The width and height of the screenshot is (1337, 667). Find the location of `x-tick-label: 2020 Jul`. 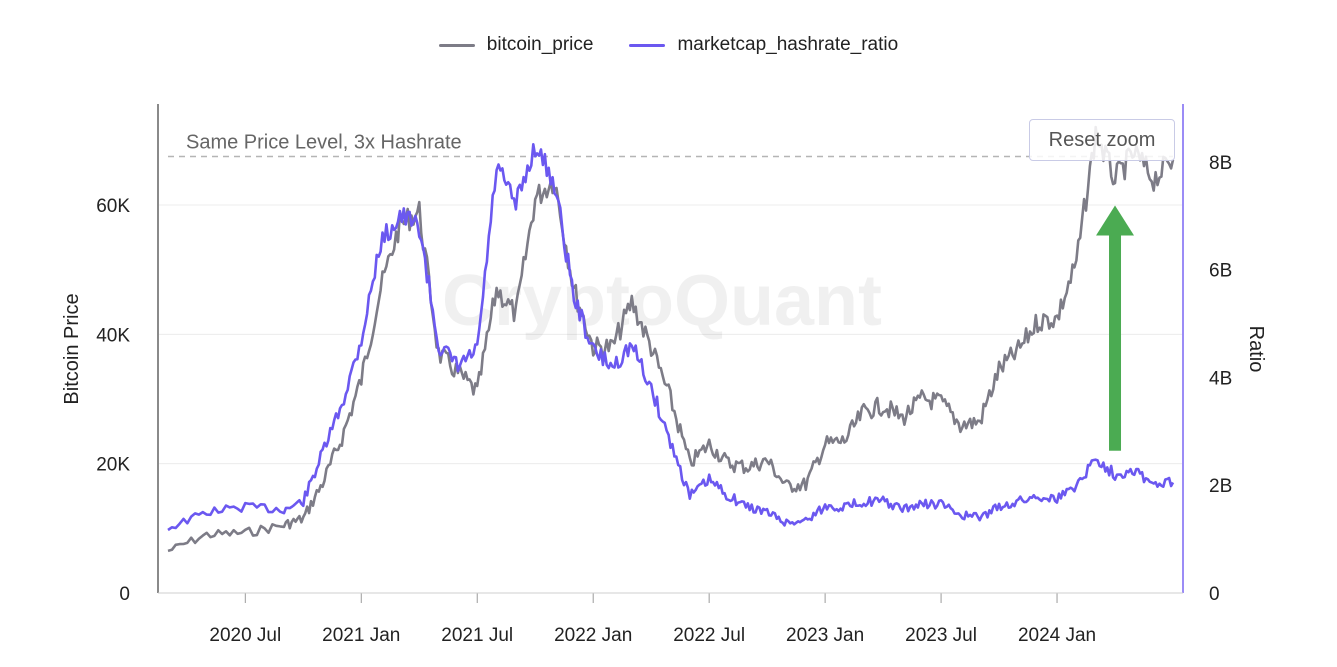

x-tick-label: 2020 Jul is located at coordinates (245, 635).